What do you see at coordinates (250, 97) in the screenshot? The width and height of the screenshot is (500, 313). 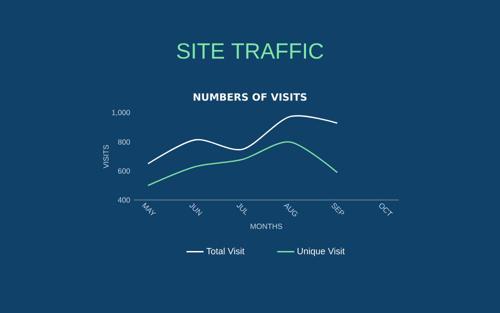 I see `chart-subtitle: NUMBERS OF VISITS` at bounding box center [250, 97].